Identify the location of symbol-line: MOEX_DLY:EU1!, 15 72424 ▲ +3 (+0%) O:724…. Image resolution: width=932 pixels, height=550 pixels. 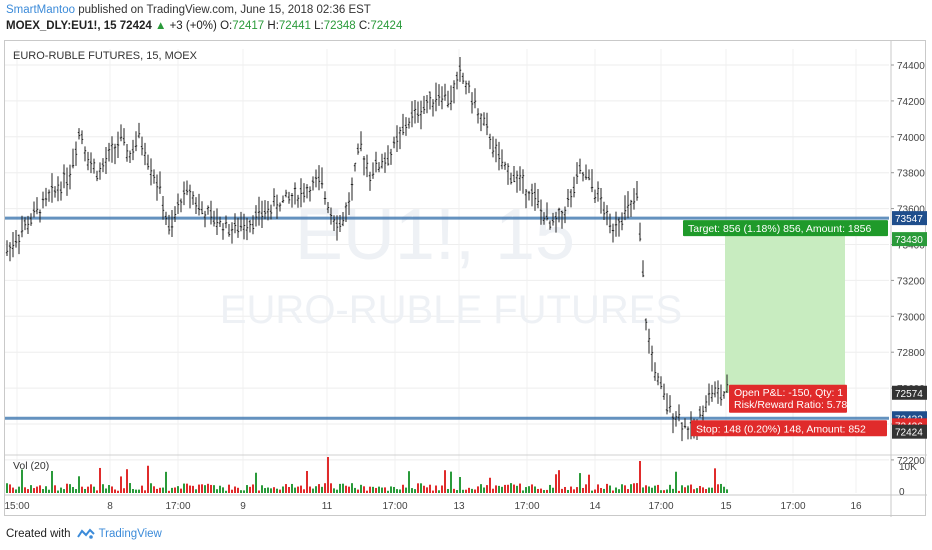
(204, 26).